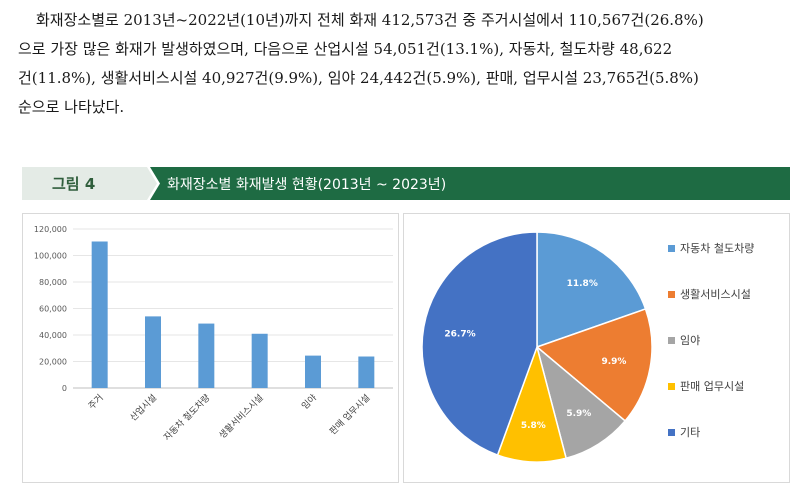  I want to click on y-tick-label: 60,000, so click(53, 309).